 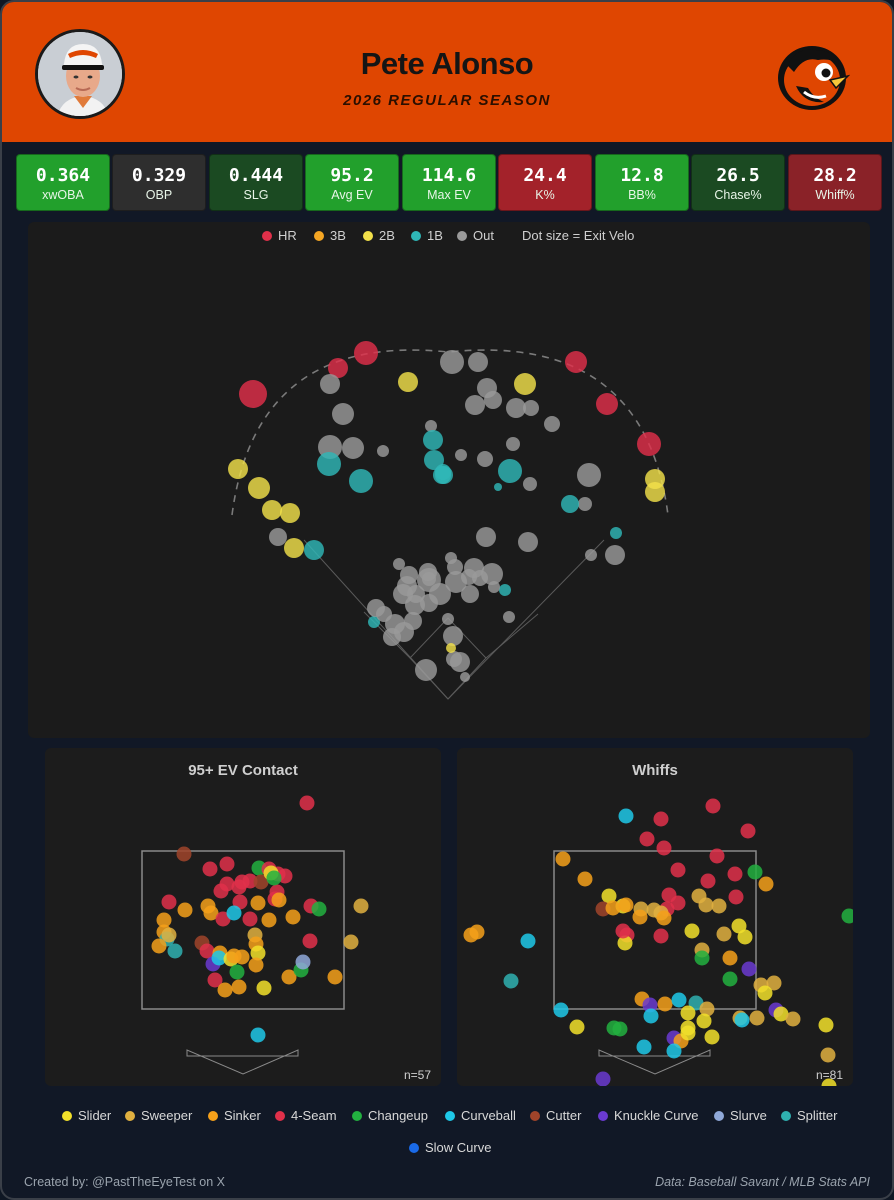 What do you see at coordinates (642, 182) in the screenshot?
I see `stat-box-bb-: 12.8 BB%` at bounding box center [642, 182].